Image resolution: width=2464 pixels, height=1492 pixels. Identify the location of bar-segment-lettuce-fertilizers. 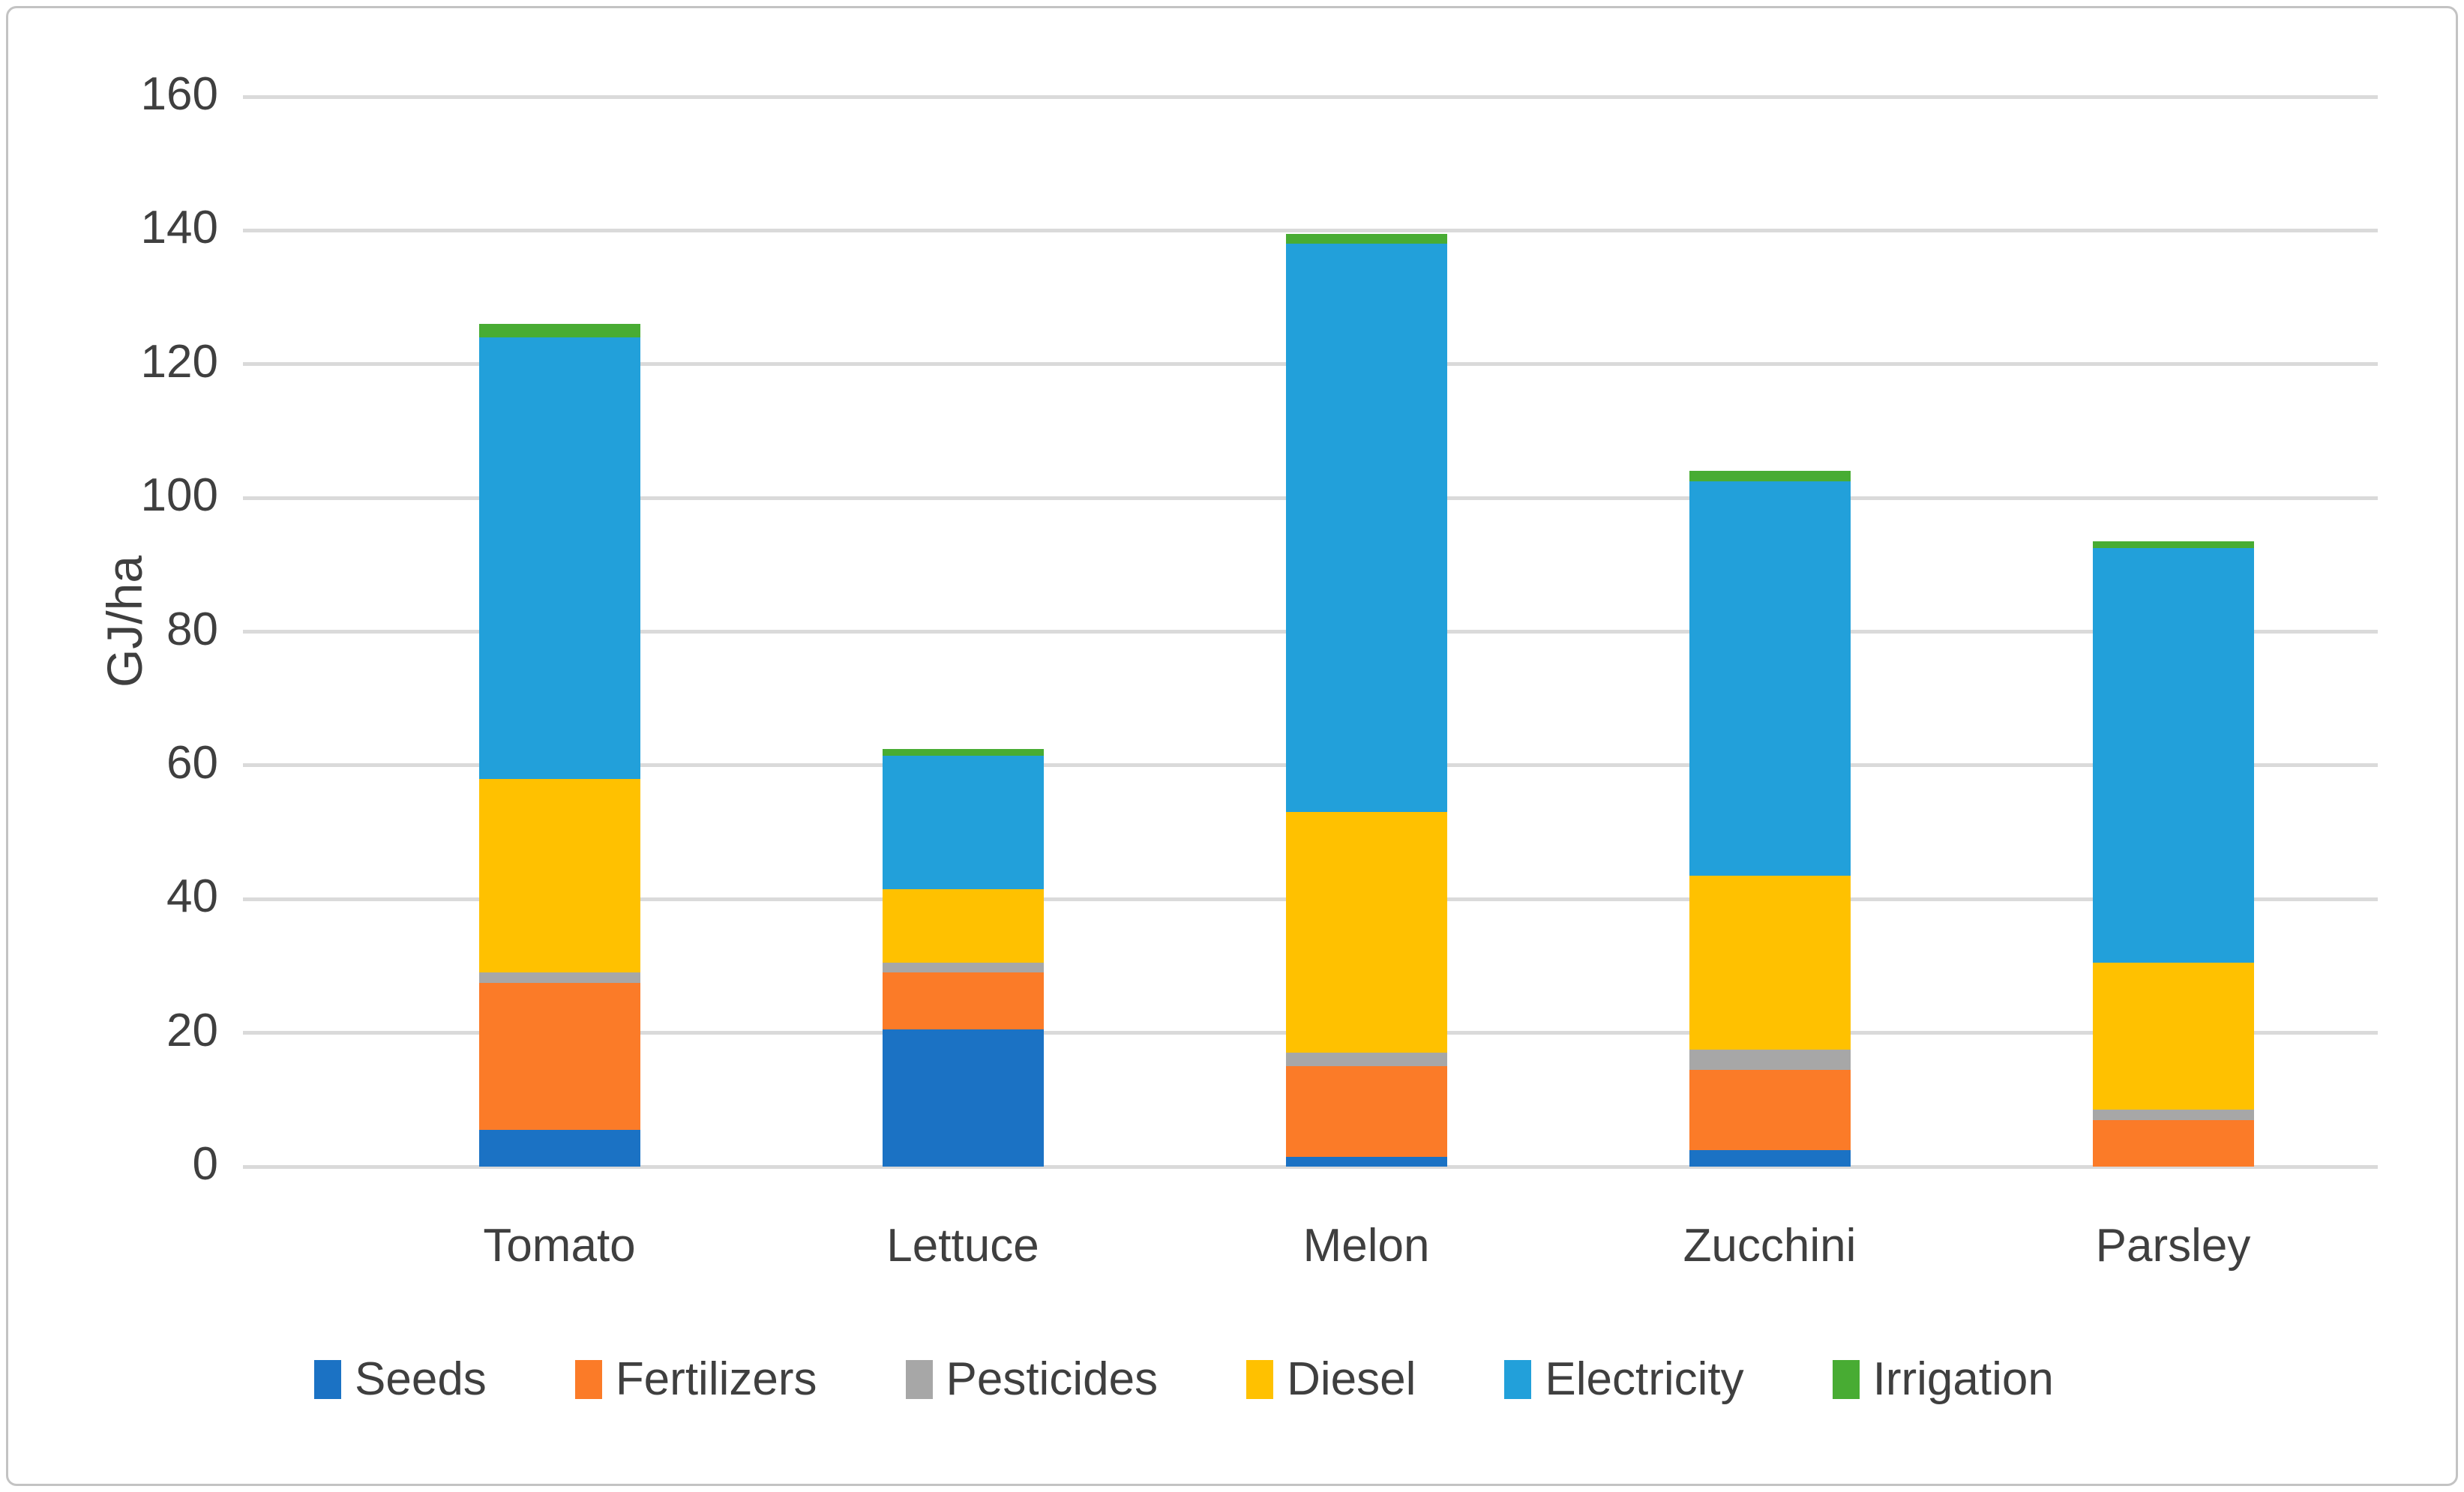
(963, 1001).